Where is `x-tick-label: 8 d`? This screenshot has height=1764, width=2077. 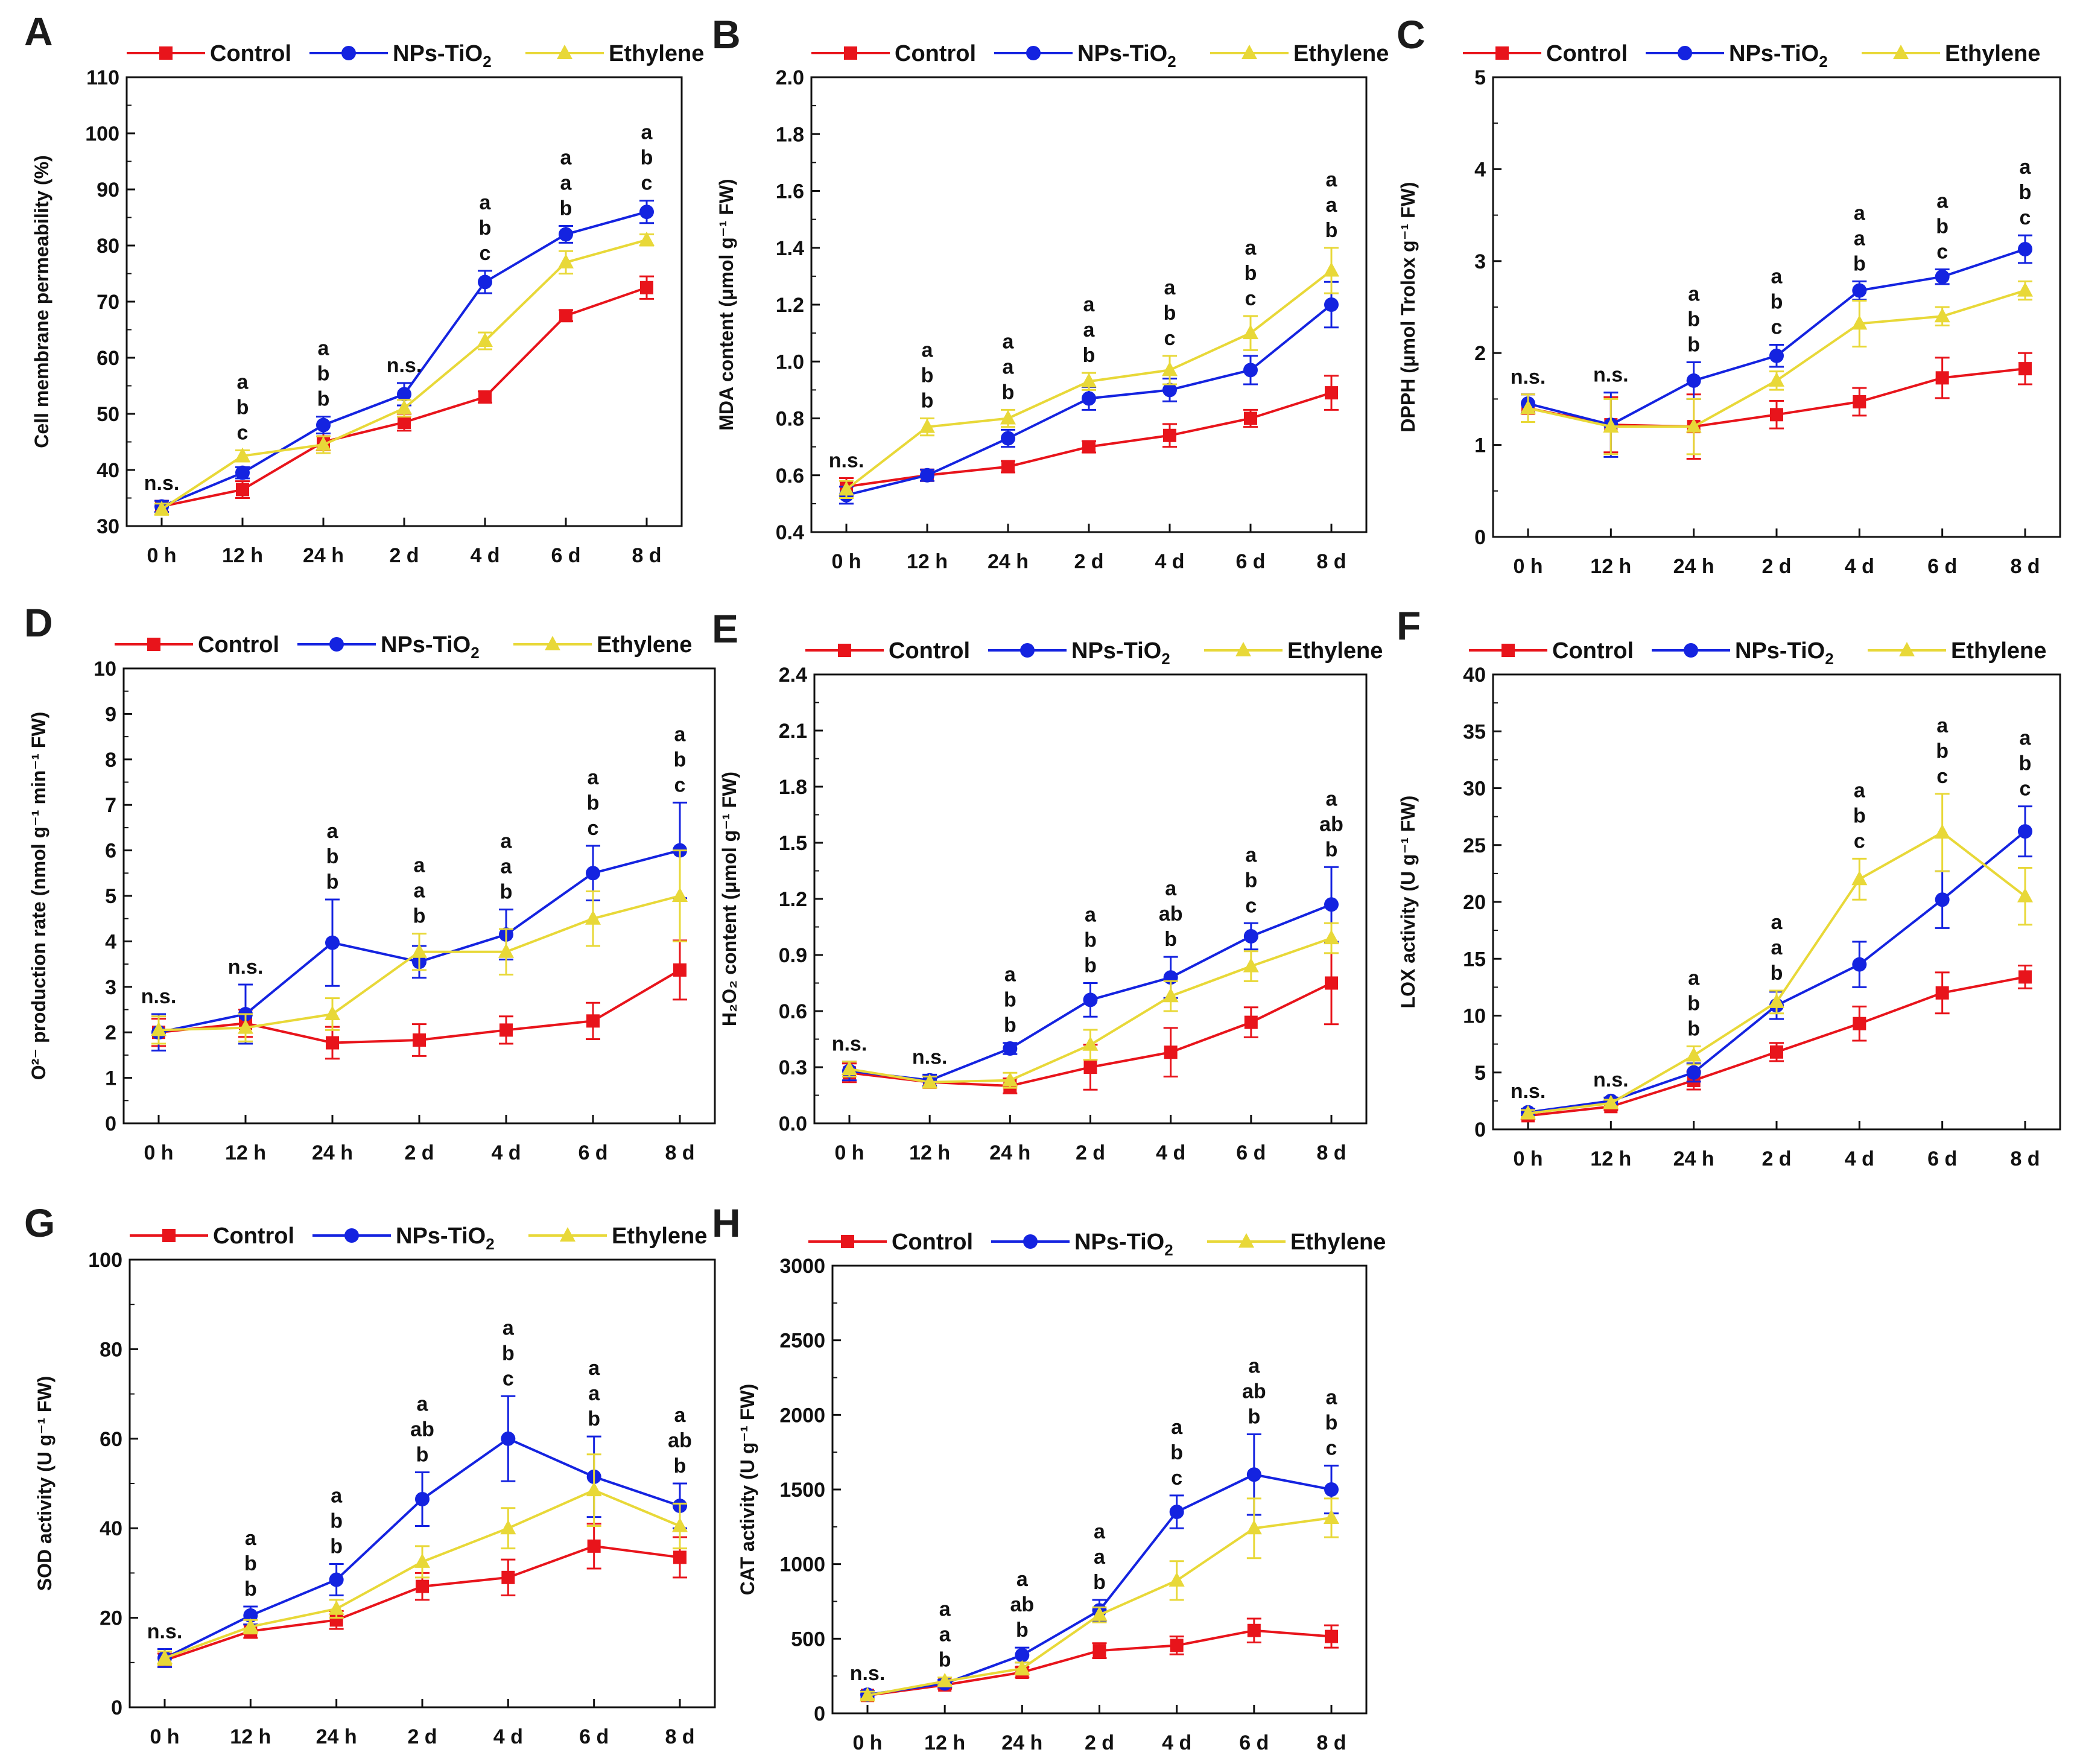 x-tick-label: 8 d is located at coordinates (2025, 1158).